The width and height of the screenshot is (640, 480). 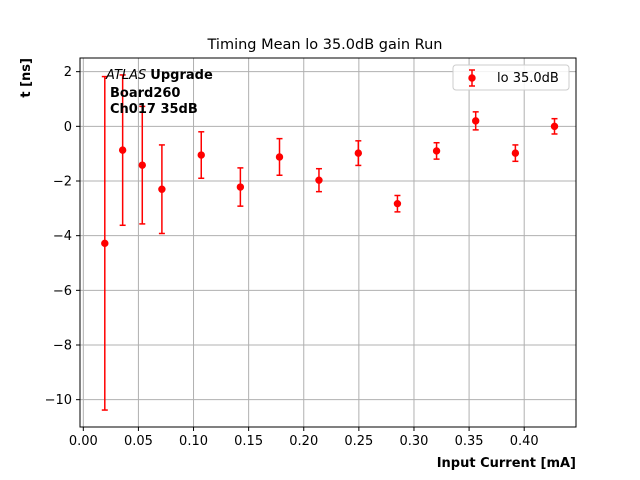 I want to click on y-axis-ticks: −10 −8 −6 −4 −2 0 2, so click(x=62, y=236).